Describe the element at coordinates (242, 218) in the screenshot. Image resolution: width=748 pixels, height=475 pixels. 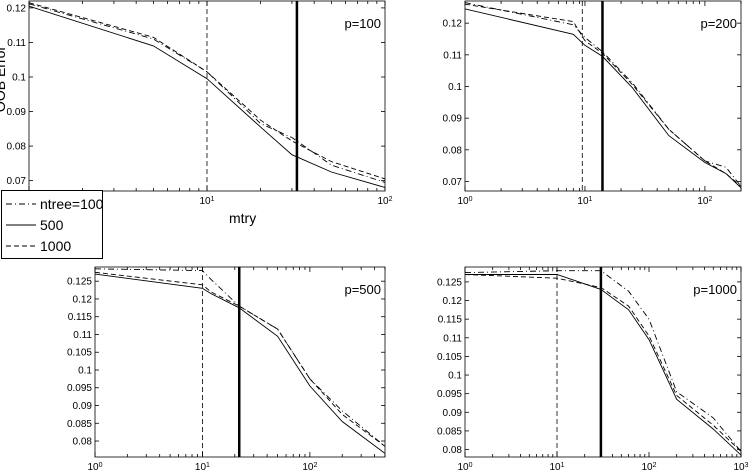
I see `x-axis-label: mtry` at that location.